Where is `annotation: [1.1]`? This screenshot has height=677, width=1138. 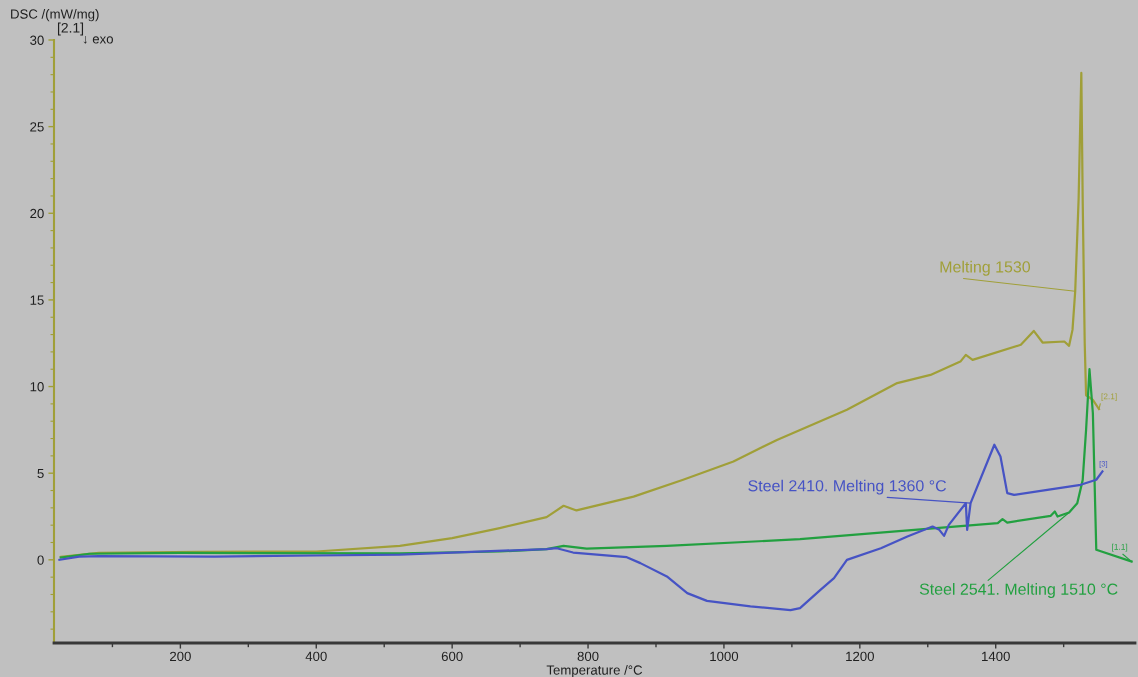 annotation: [1.1] is located at coordinates (1120, 547).